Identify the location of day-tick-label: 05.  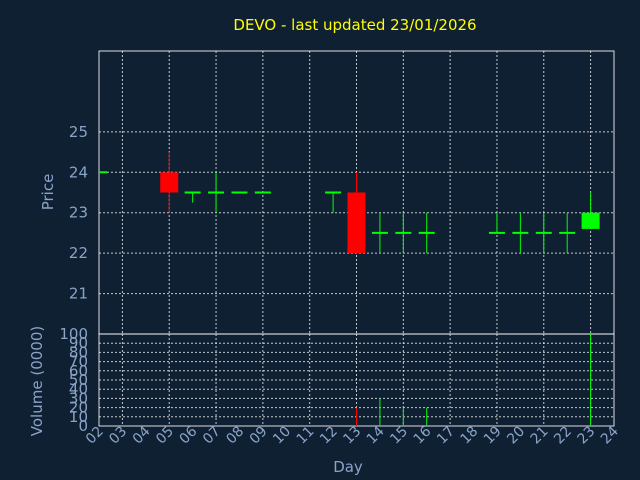
(165, 436).